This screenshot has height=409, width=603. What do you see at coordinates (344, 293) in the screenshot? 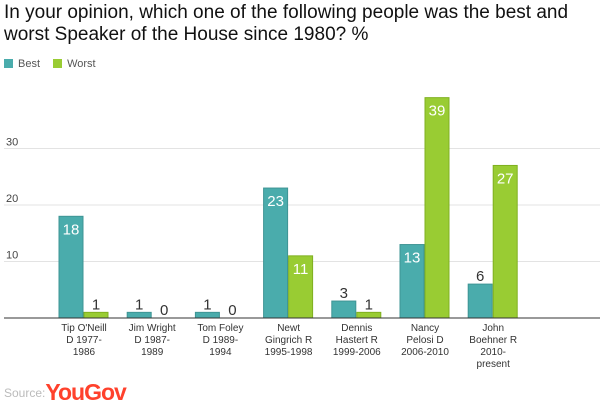
I see `data-label-best-4: 3` at bounding box center [344, 293].